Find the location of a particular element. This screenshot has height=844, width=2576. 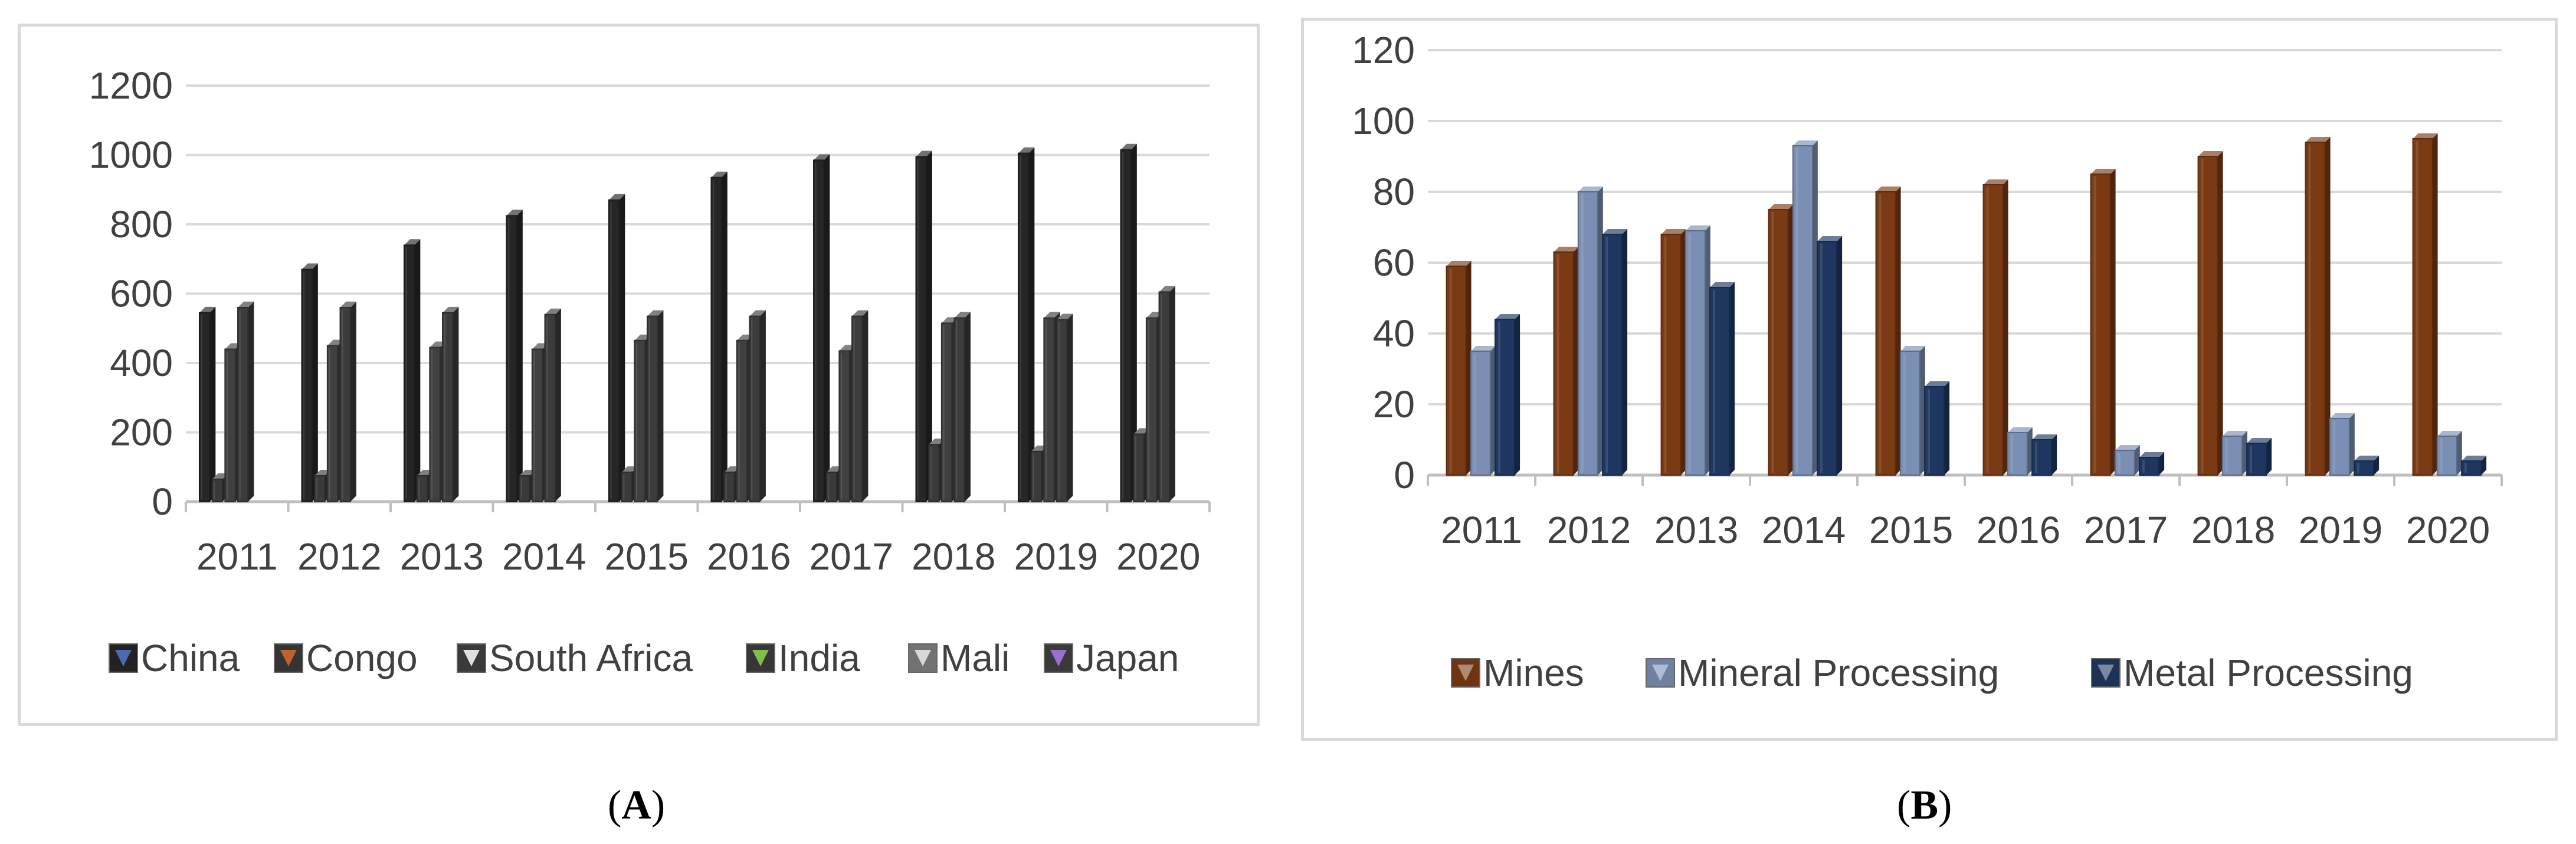

legend-label: India is located at coordinates (819, 658).